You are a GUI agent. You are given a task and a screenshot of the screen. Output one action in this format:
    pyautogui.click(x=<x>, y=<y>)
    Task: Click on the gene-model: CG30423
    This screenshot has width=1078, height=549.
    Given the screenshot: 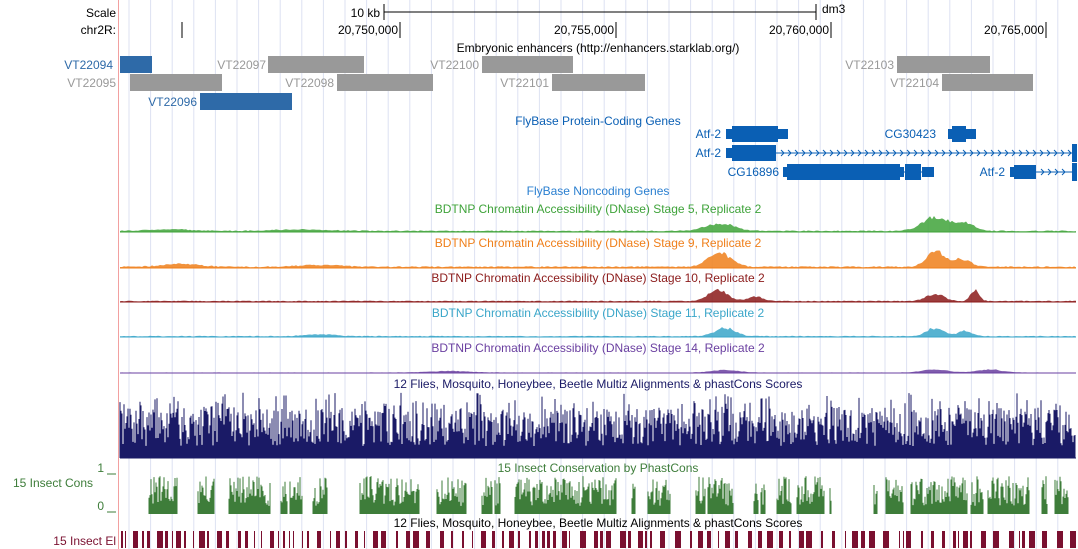 What is the action you would take?
    pyautogui.click(x=930, y=134)
    